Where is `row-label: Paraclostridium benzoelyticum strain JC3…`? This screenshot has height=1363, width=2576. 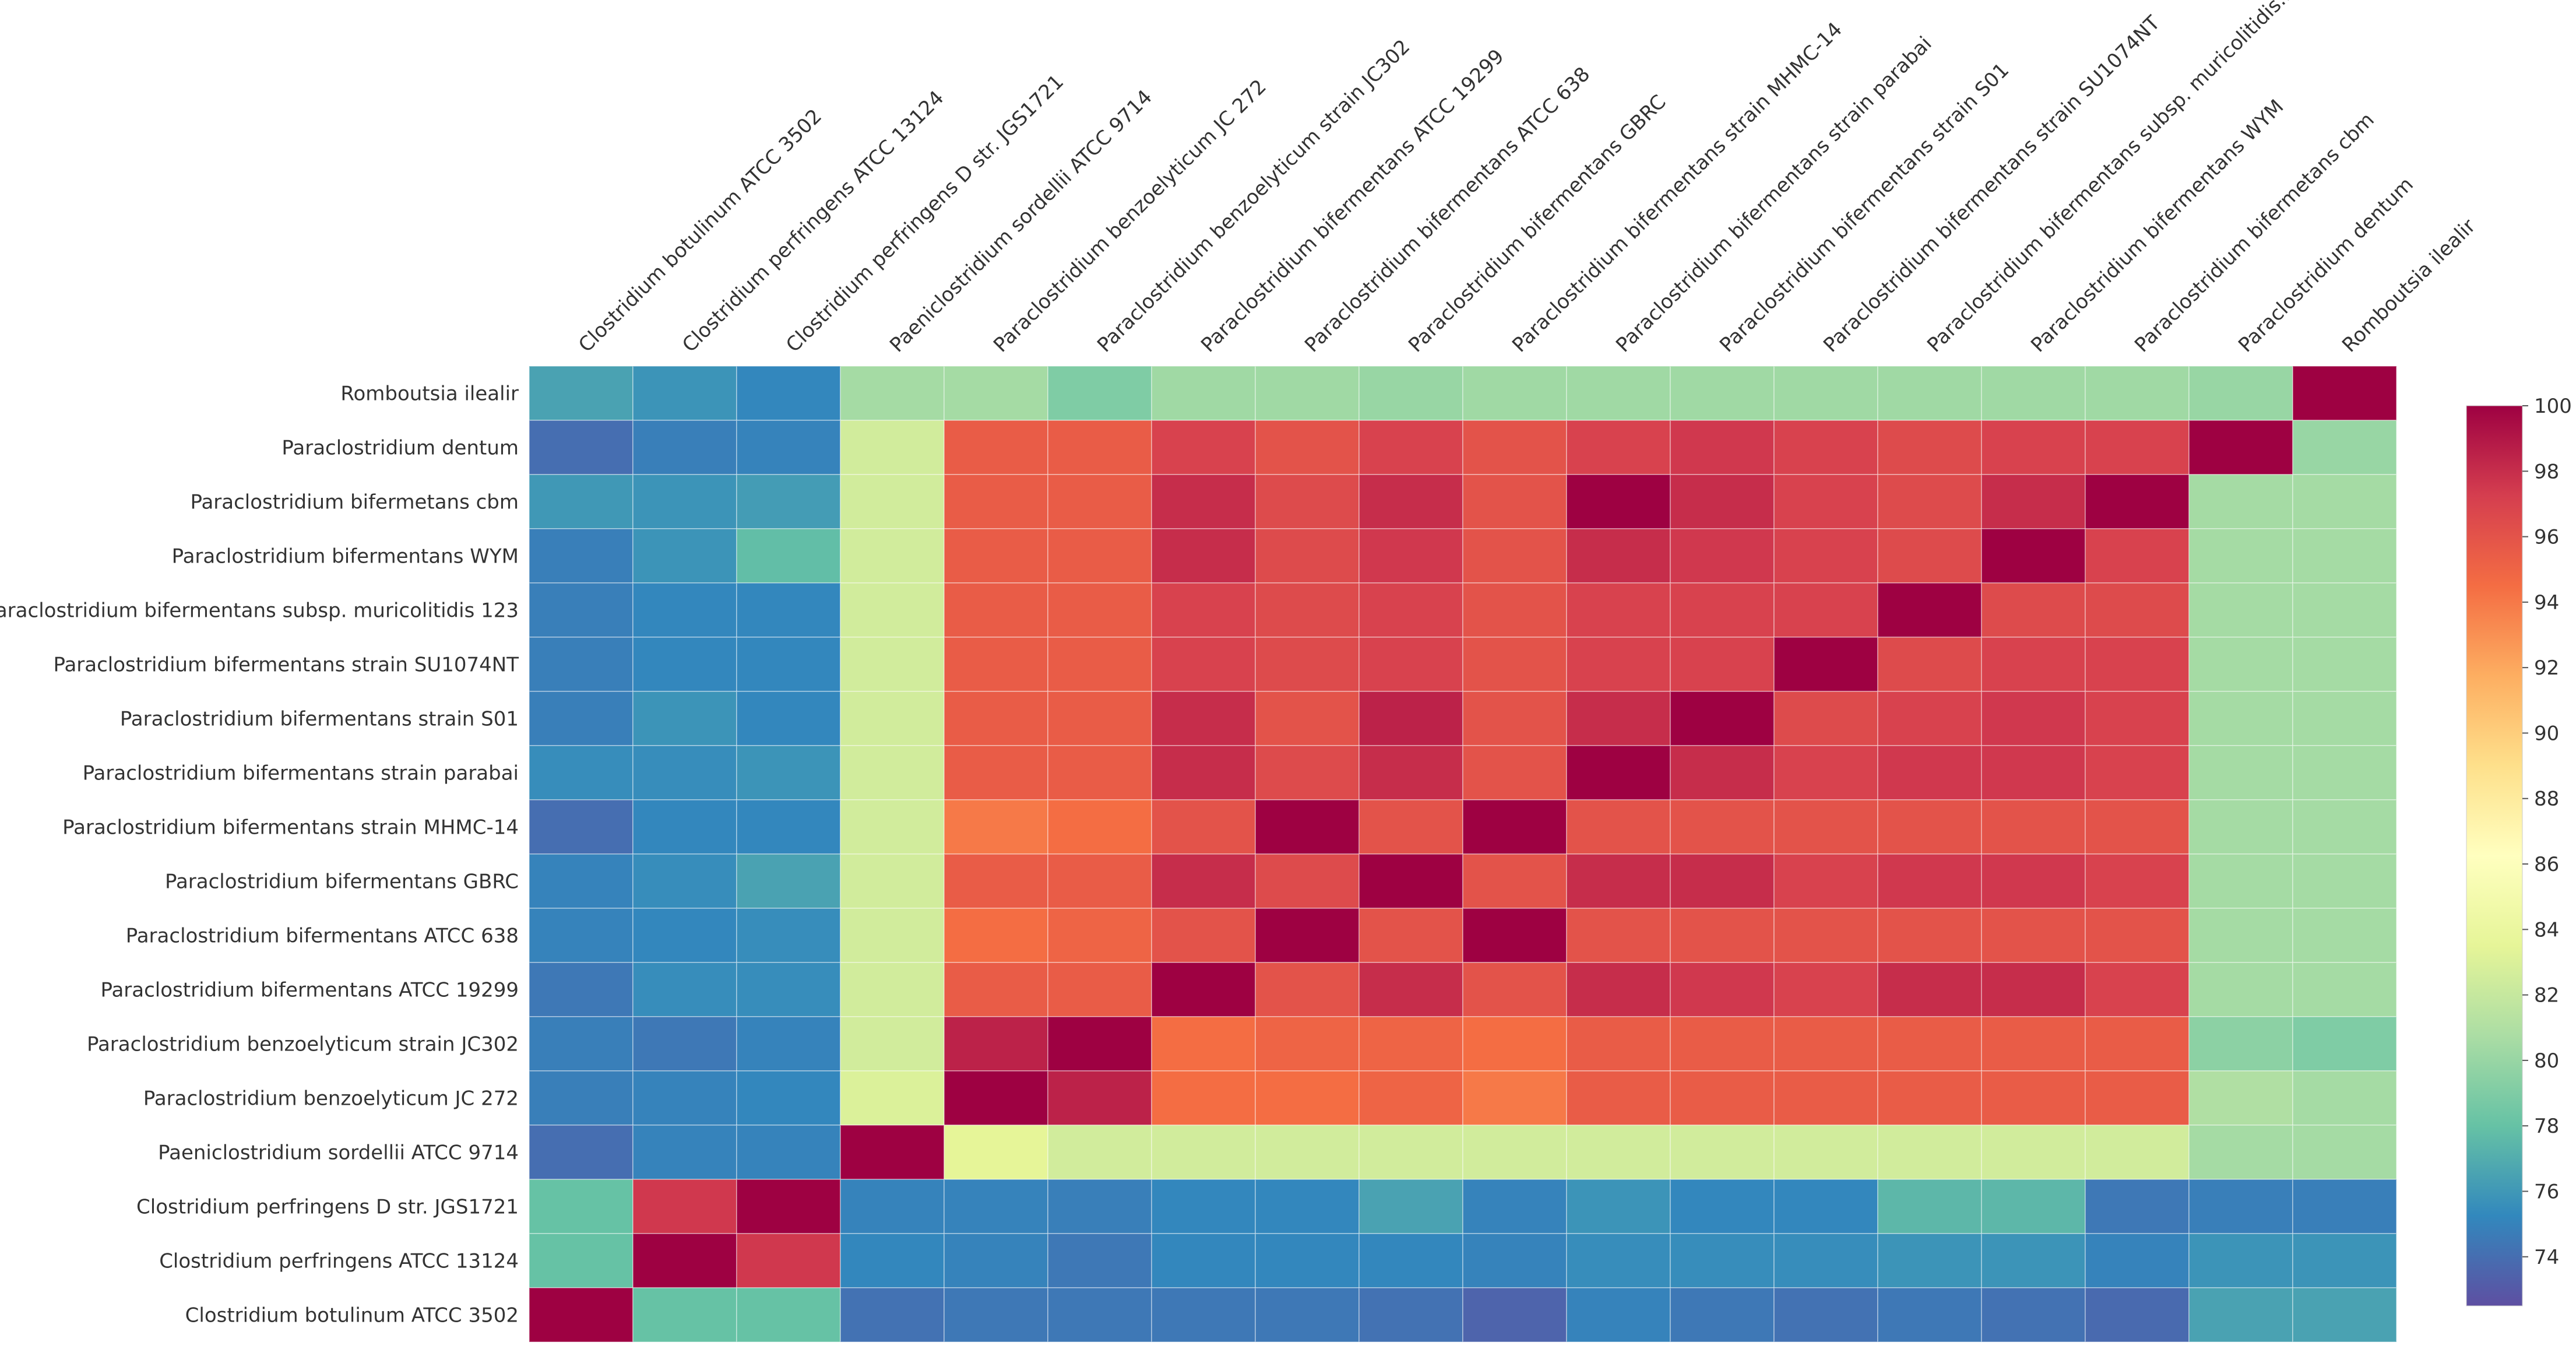
row-label: Paraclostridium benzoelyticum strain JC3… is located at coordinates (303, 1044).